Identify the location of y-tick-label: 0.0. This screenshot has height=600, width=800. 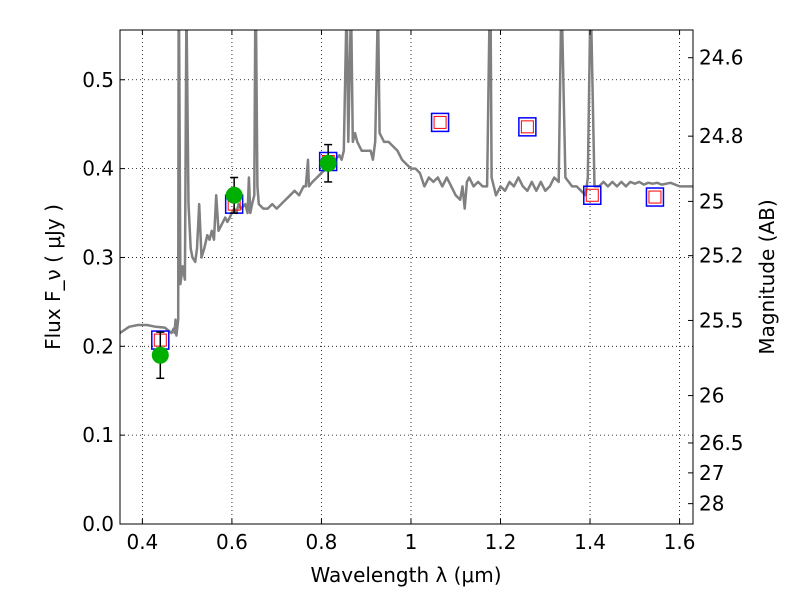
(98, 524).